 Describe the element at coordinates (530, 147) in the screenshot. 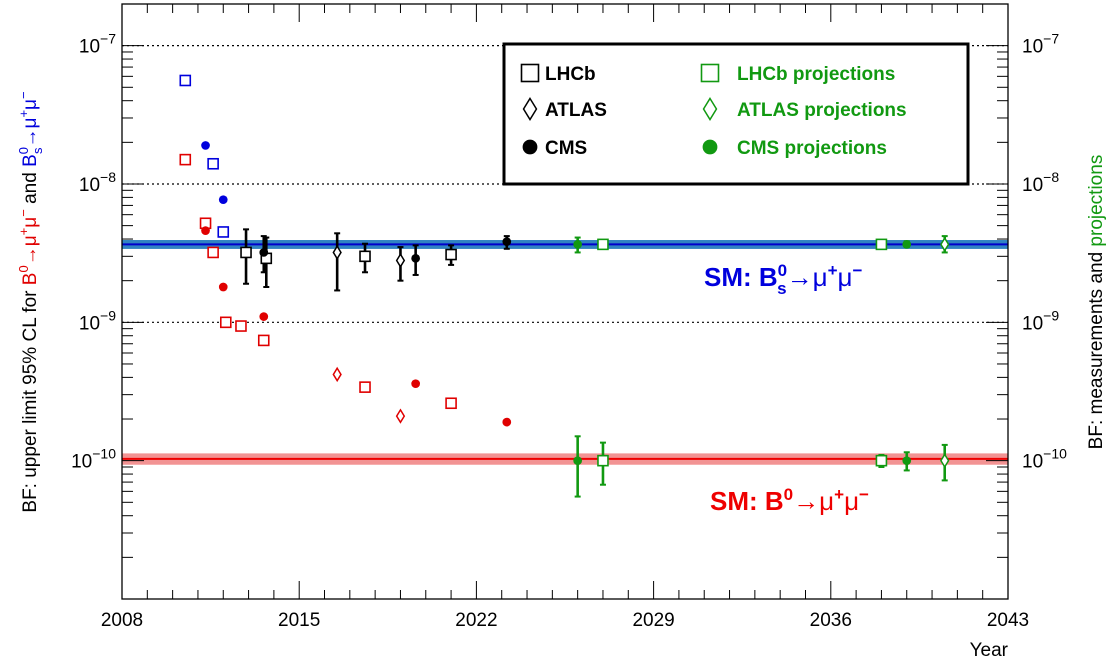

I see `legend-marker-cms` at that location.